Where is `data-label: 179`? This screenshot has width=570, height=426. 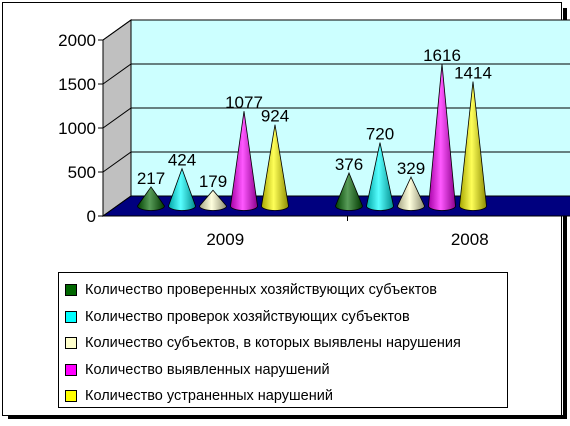
data-label: 179 is located at coordinates (213, 181).